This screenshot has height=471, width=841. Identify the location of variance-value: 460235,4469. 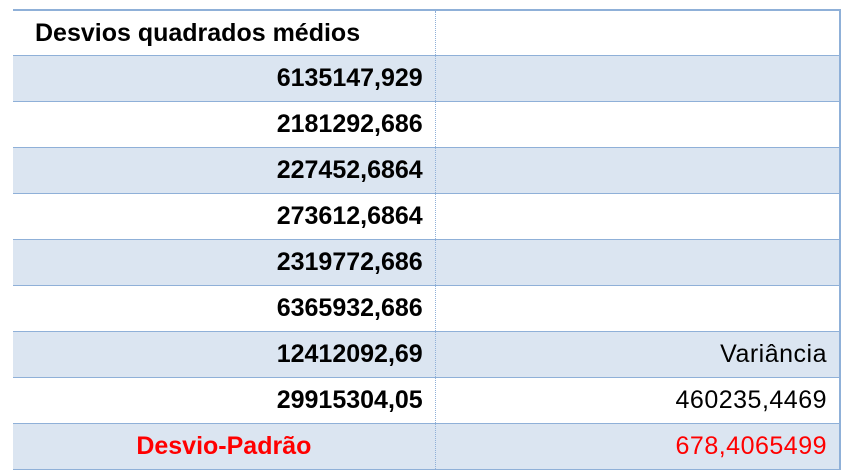
(638, 400).